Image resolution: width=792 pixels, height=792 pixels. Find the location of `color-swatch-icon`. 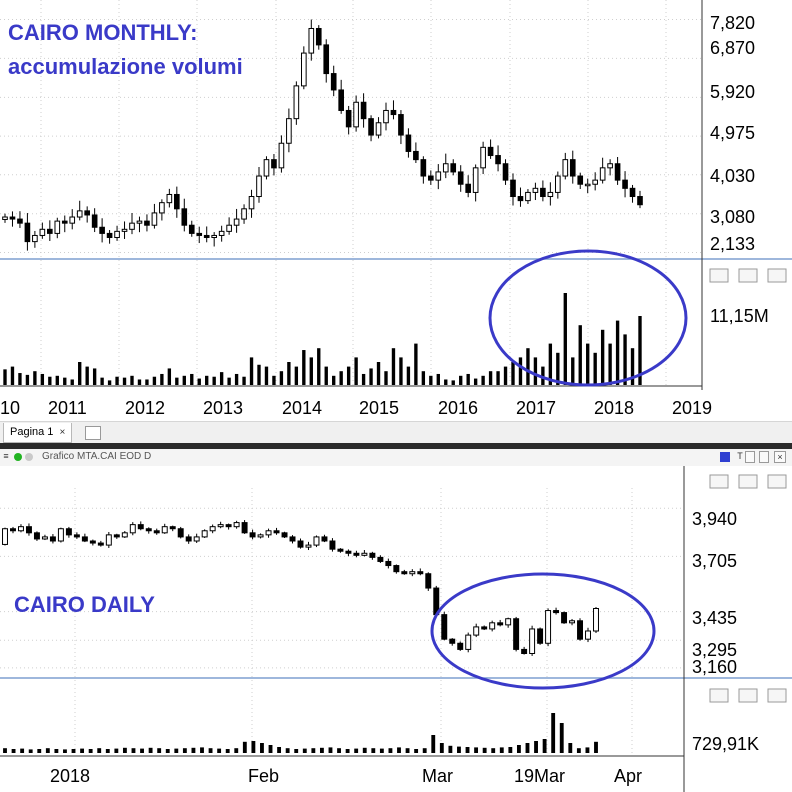

color-swatch-icon is located at coordinates (725, 457).